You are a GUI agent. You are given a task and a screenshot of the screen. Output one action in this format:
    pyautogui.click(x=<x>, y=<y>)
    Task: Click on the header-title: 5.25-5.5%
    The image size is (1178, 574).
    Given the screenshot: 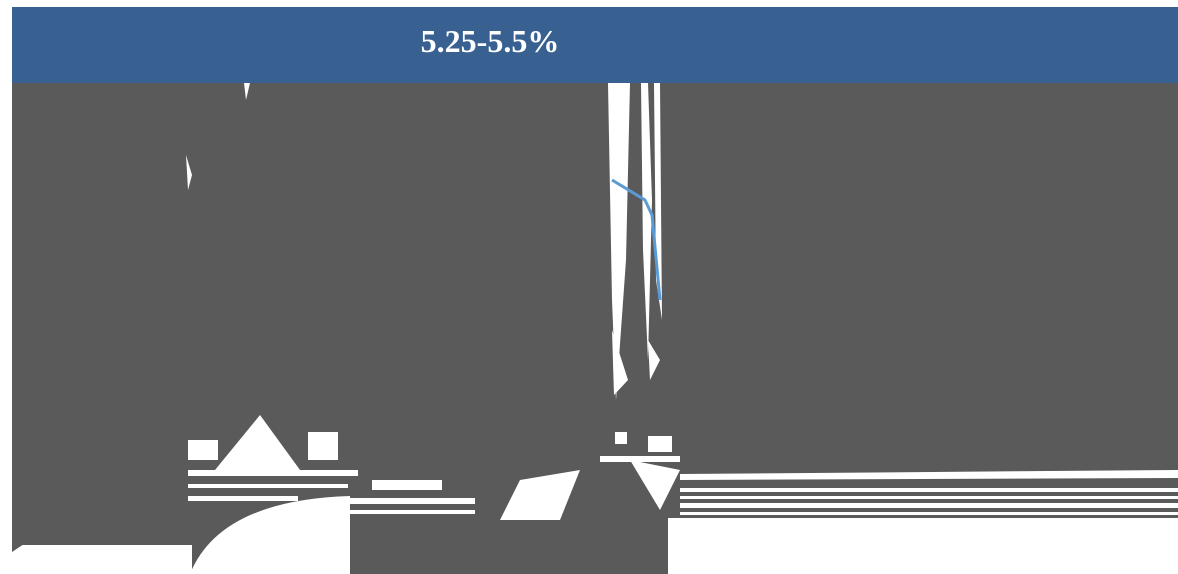 What is the action you would take?
    pyautogui.click(x=490, y=41)
    